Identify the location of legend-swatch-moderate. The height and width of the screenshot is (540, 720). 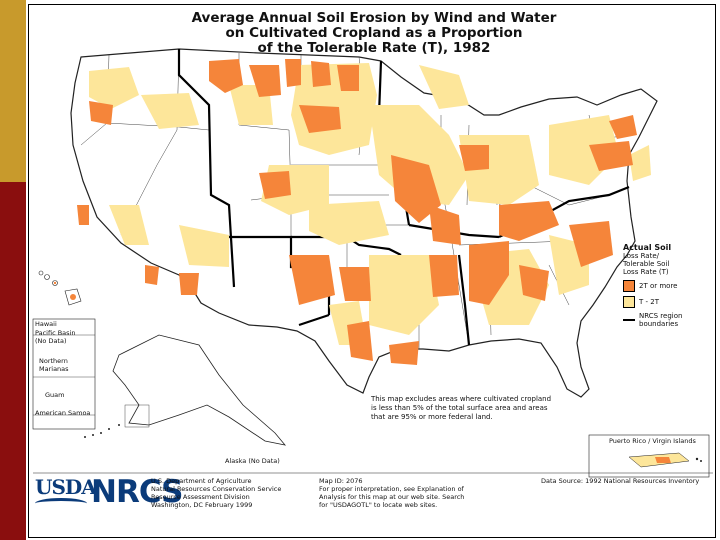
(629, 302).